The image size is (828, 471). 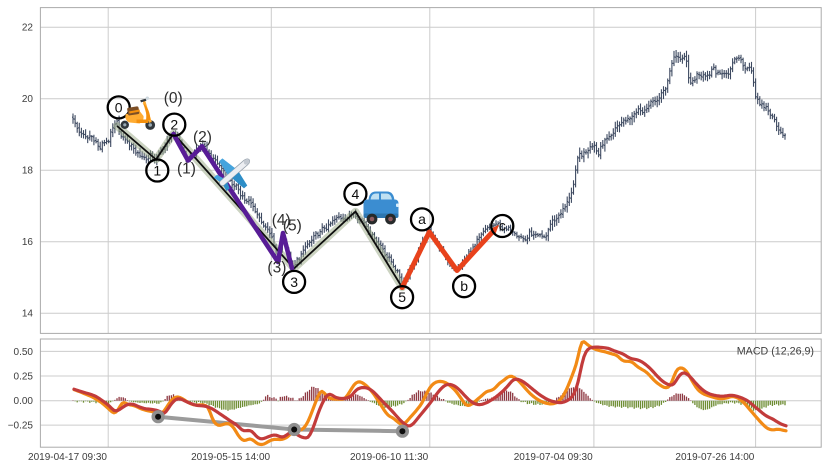 I want to click on svg-text: a, so click(x=422, y=219).